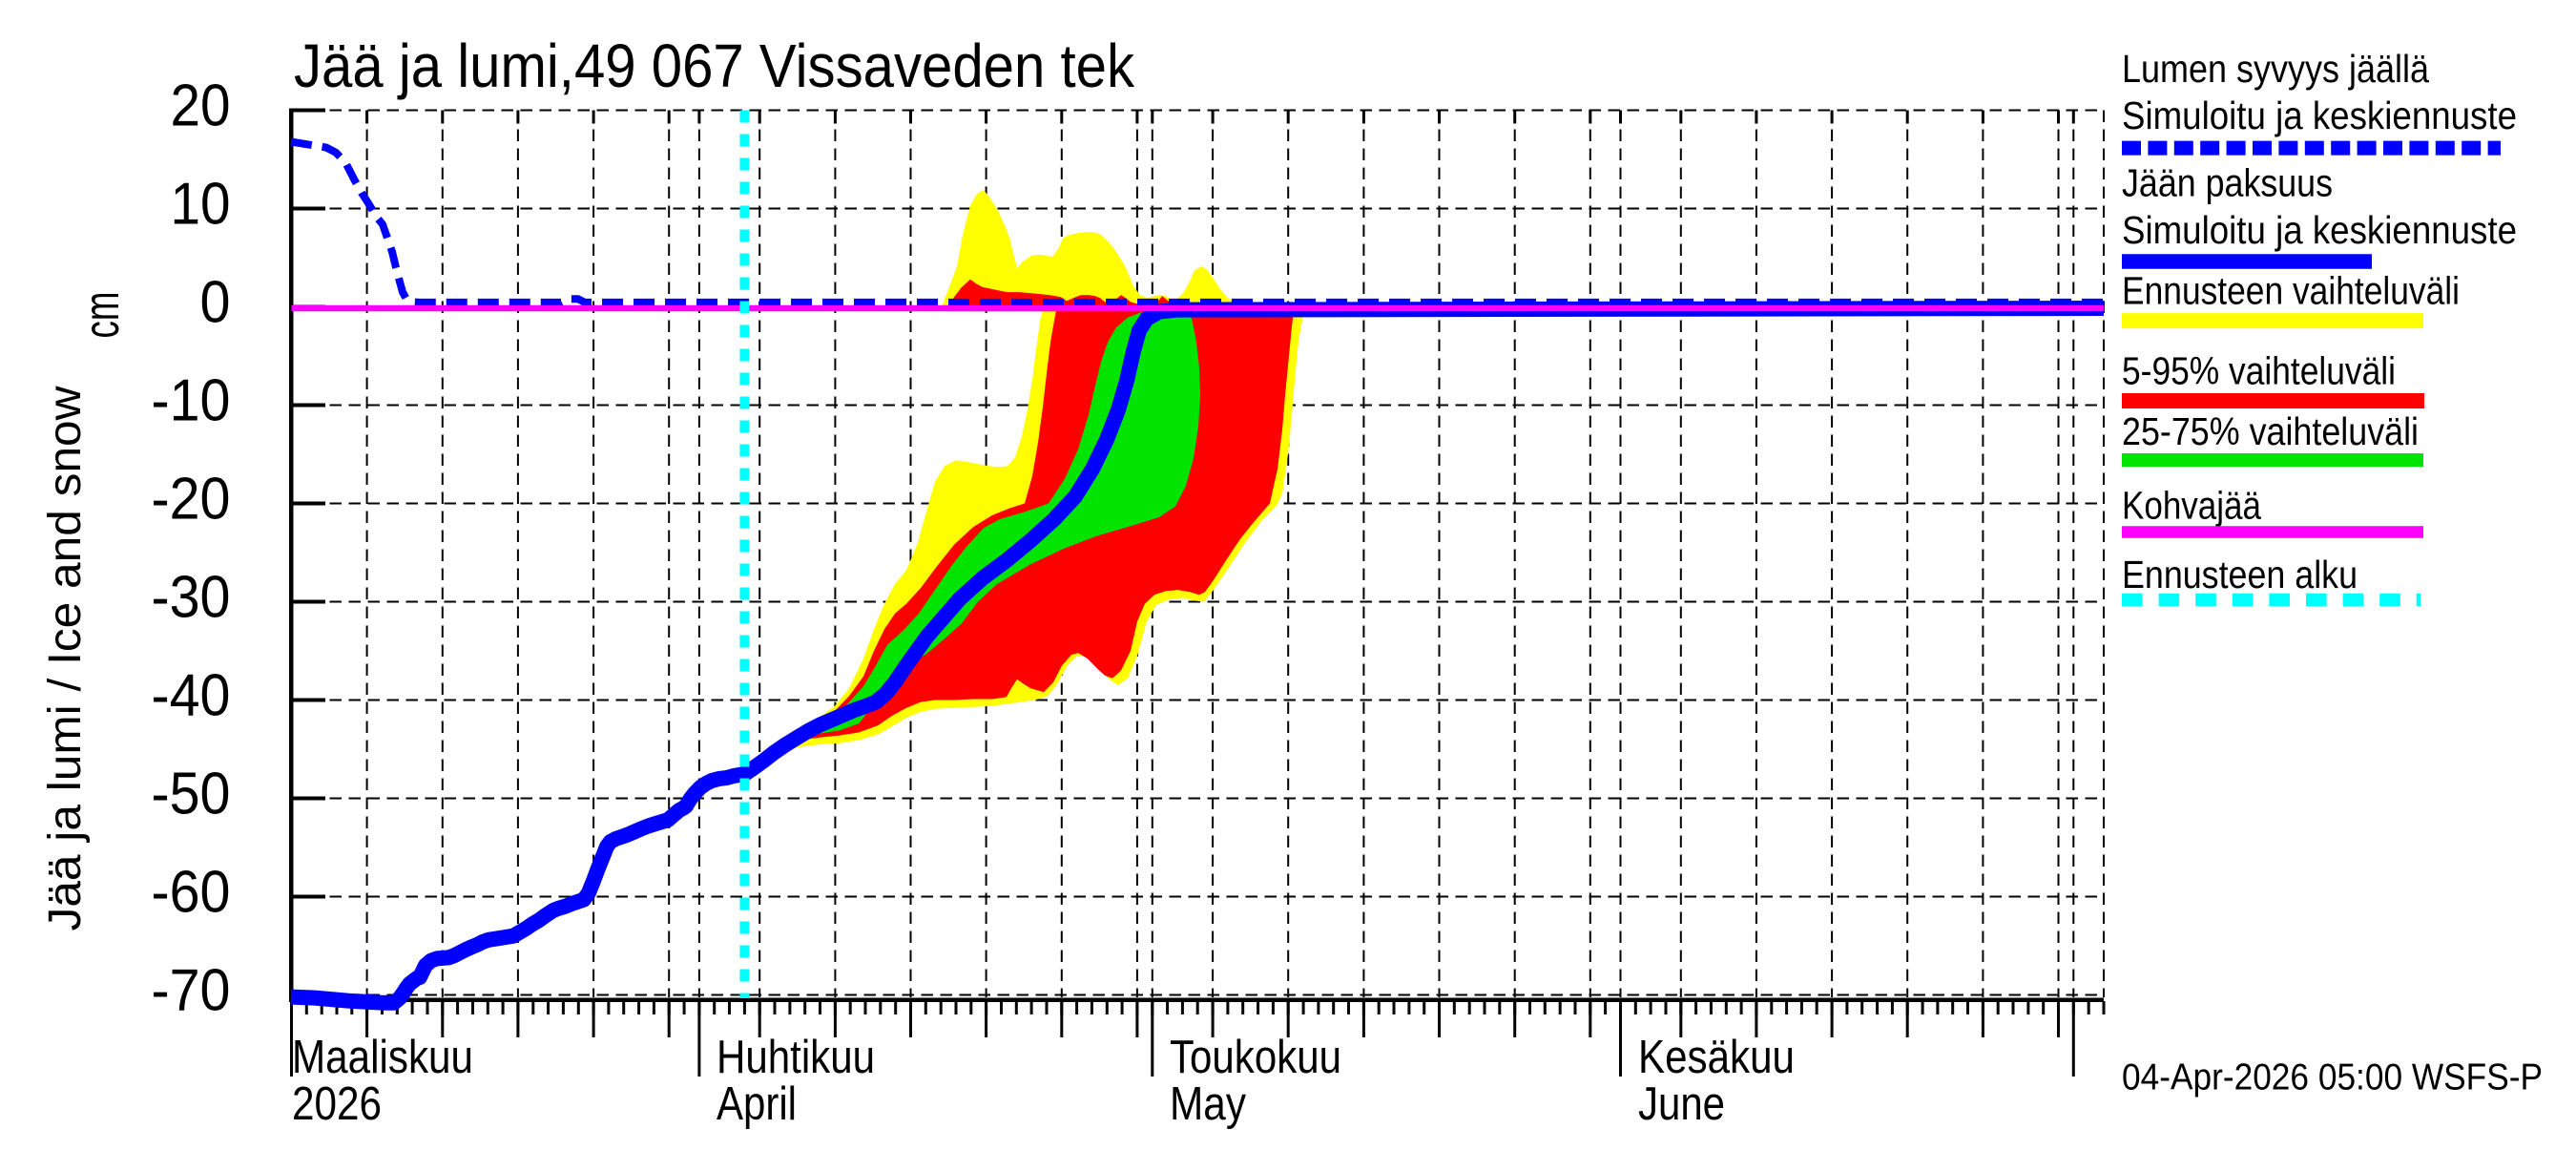 This screenshot has height=1150, width=2576. Describe the element at coordinates (191, 598) in the screenshot. I see `svg-text: -30` at that location.